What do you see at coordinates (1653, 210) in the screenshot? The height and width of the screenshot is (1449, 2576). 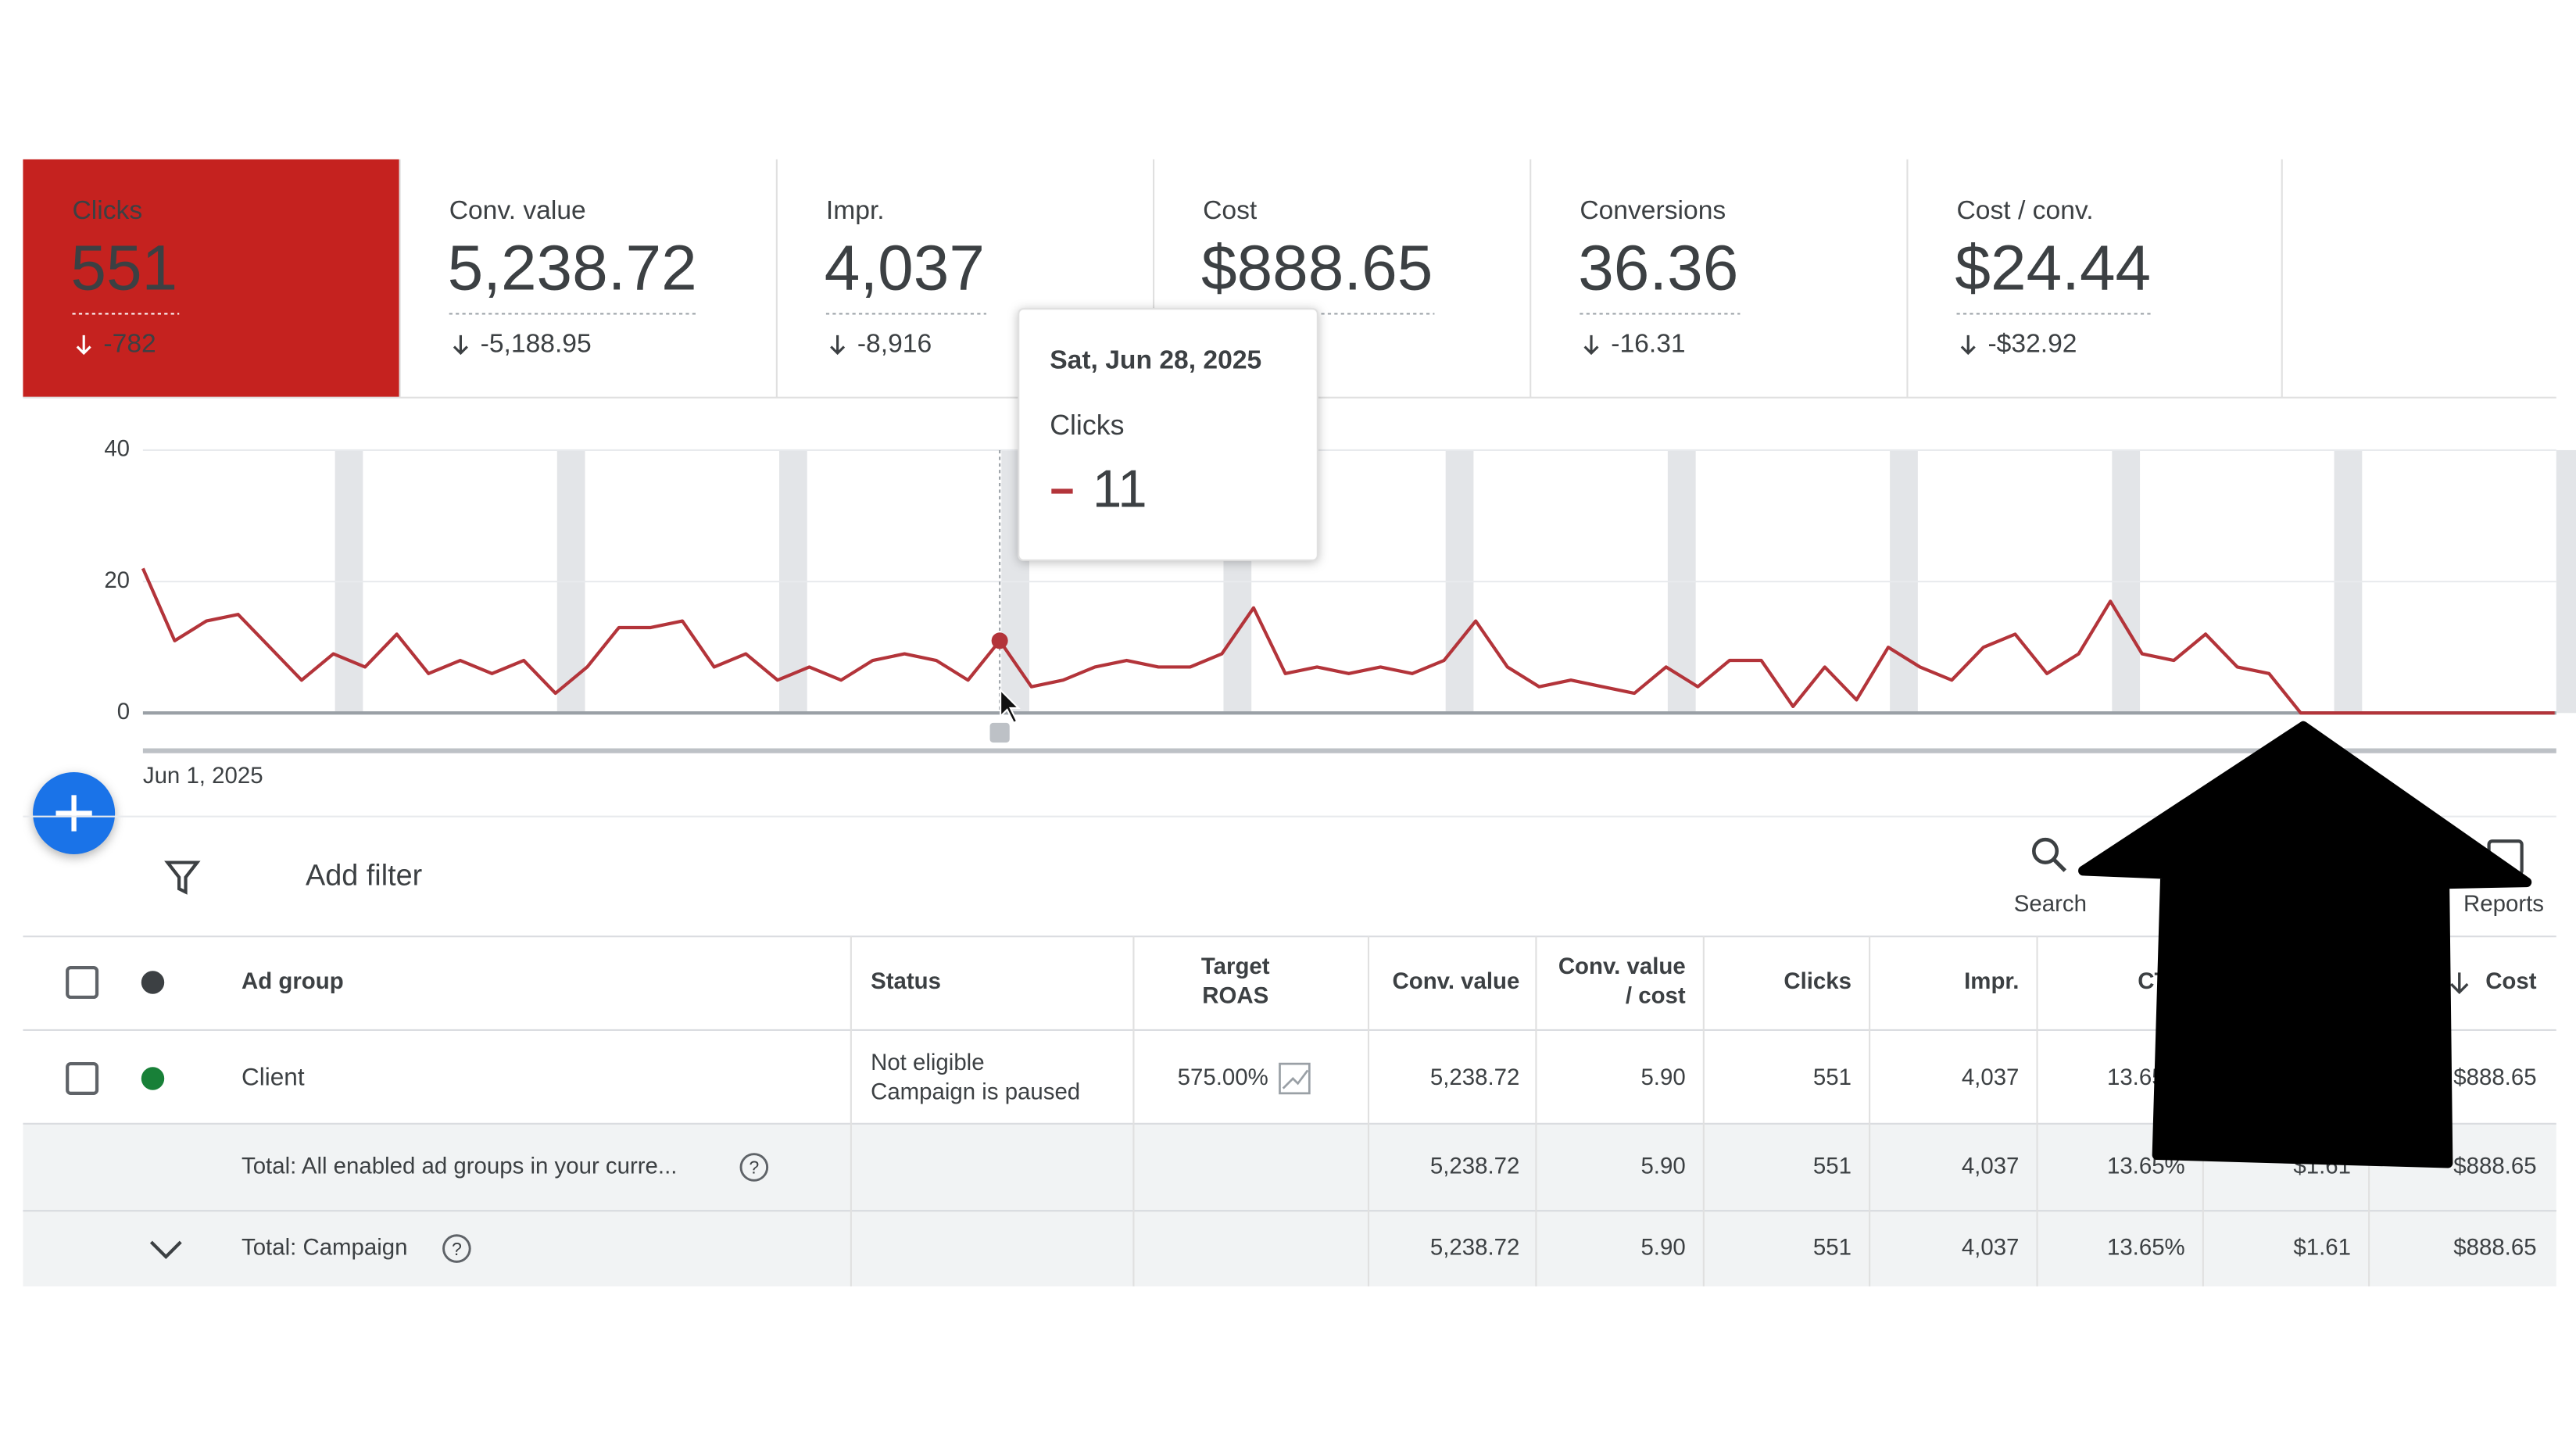 I see `metric-label: Conversions` at bounding box center [1653, 210].